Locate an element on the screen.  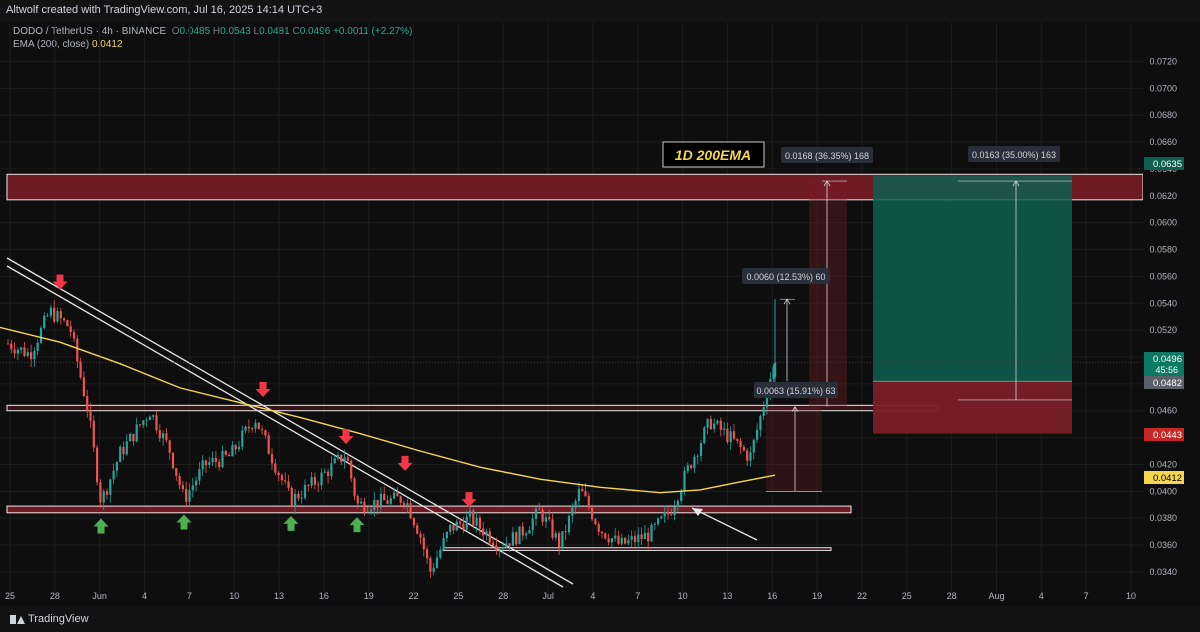
high-value: 0.0543 is located at coordinates (235, 31).